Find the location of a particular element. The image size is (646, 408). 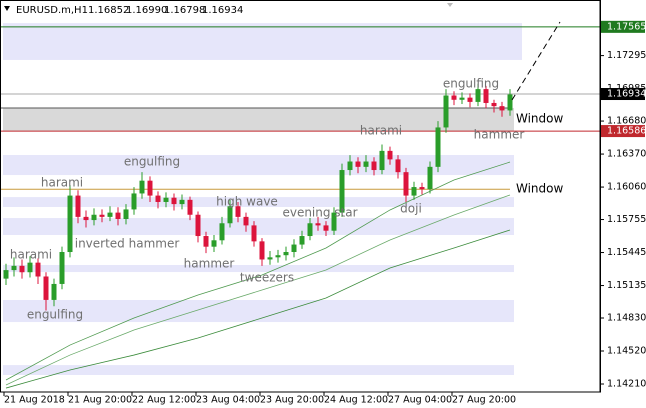

x-tick-label: 27 Aug 04:00 is located at coordinates (420, 400).